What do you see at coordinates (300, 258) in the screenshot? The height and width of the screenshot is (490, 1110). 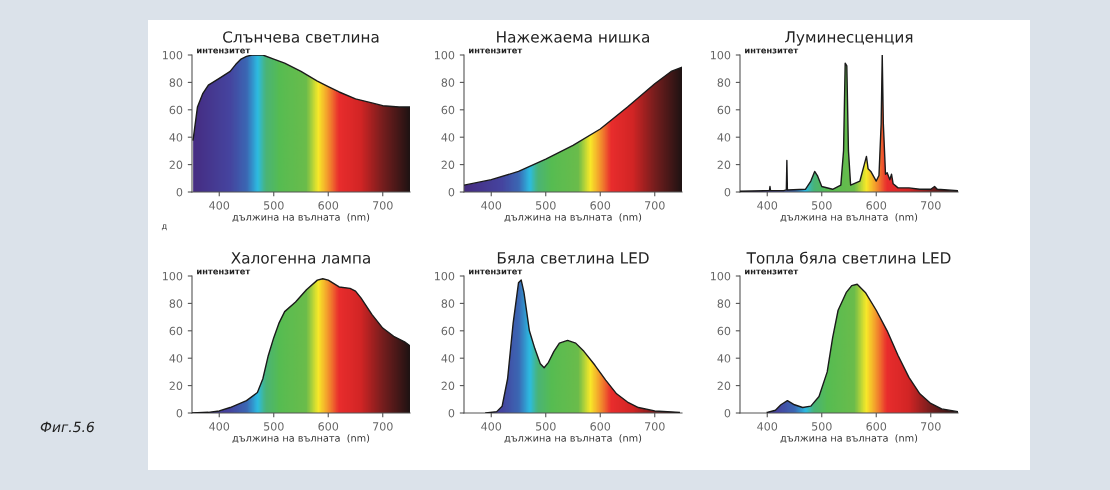 I see `chart-title: Халогенна лампа` at bounding box center [300, 258].